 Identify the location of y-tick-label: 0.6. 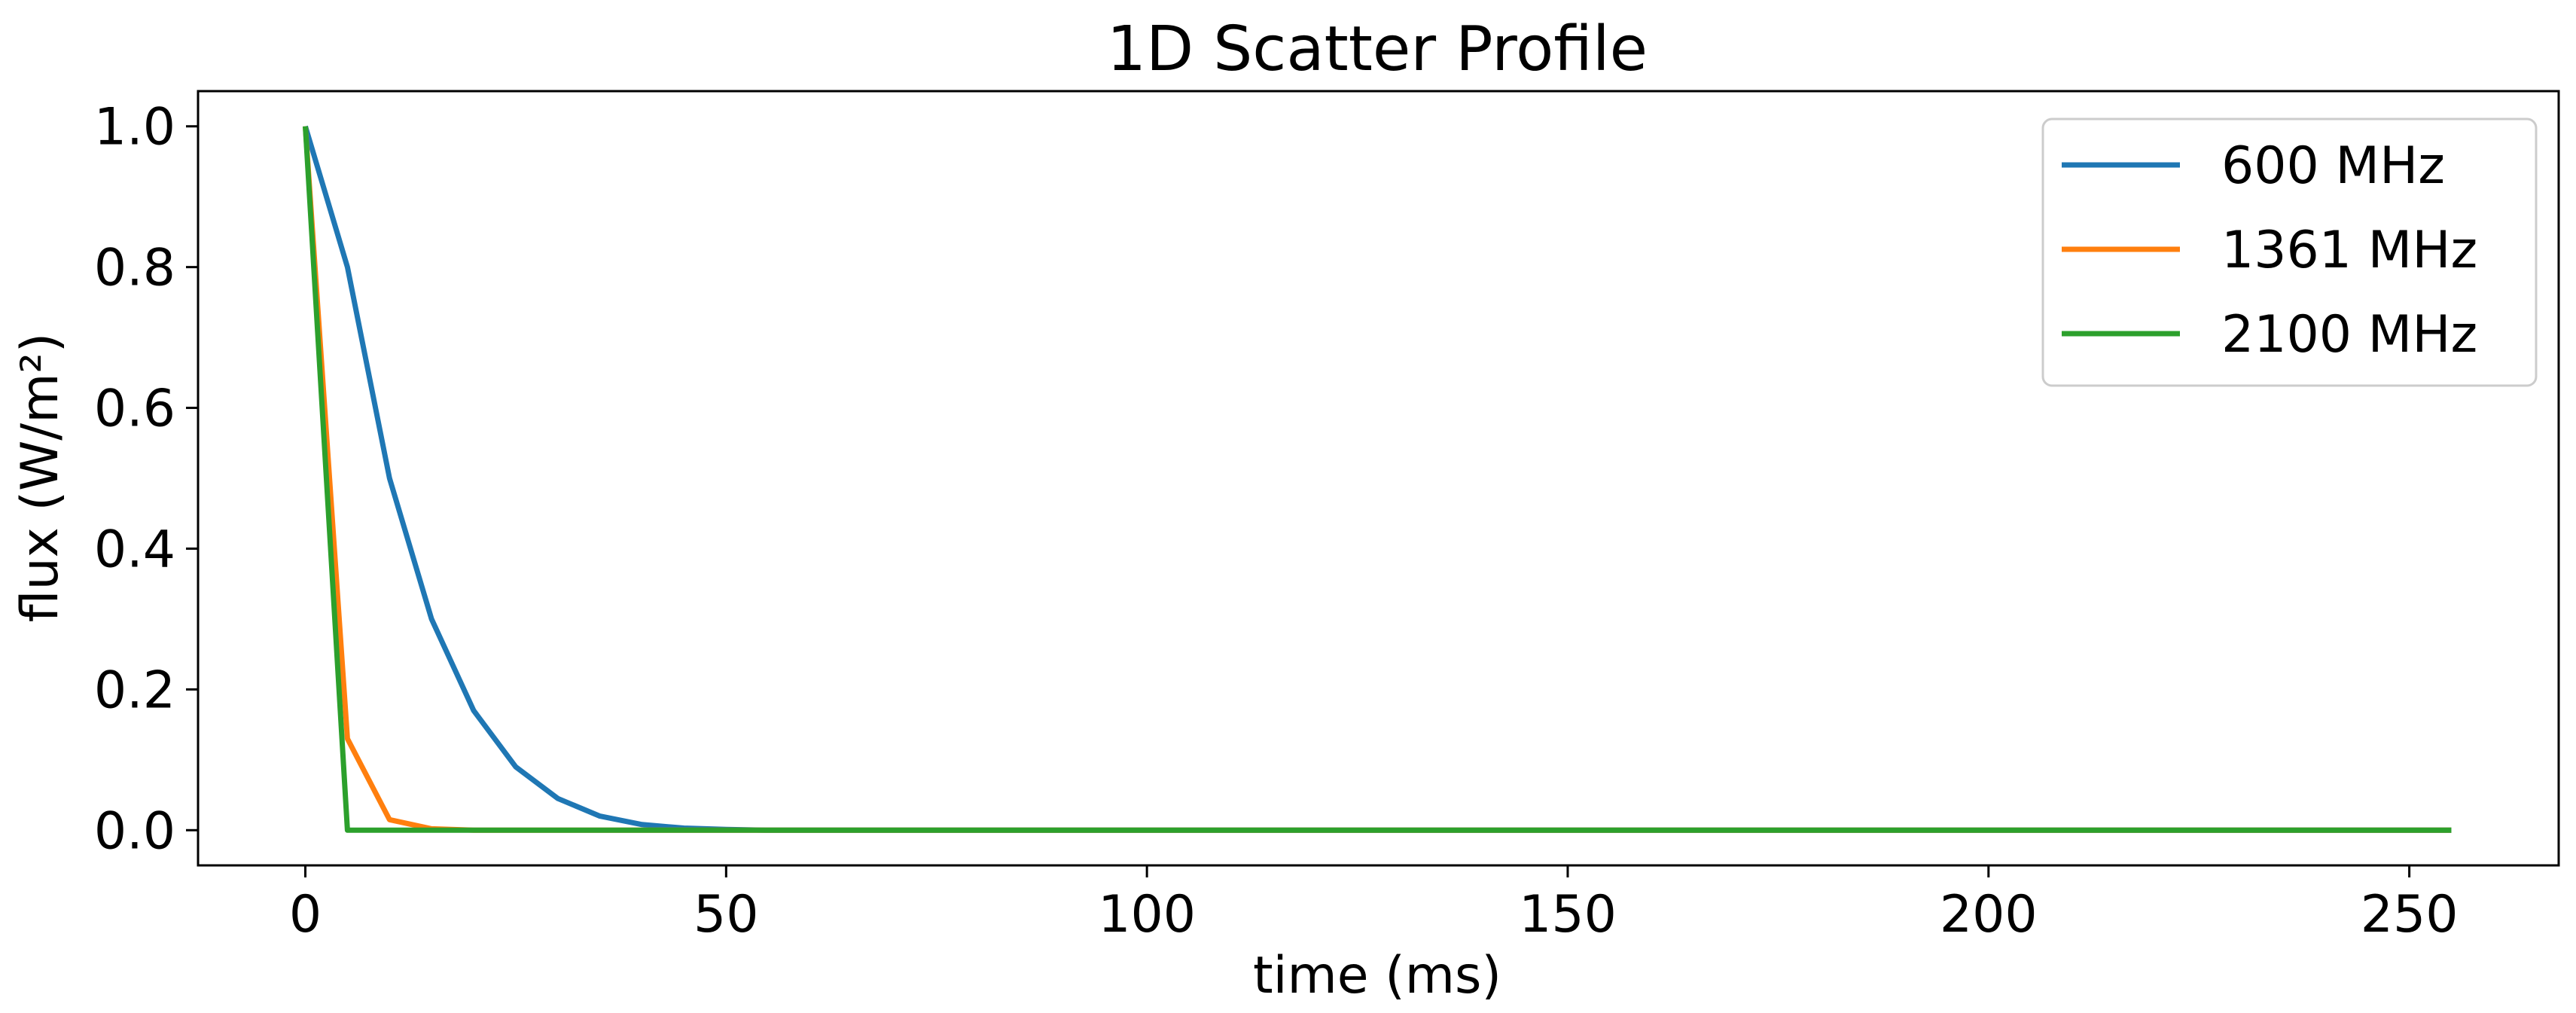
(134, 409).